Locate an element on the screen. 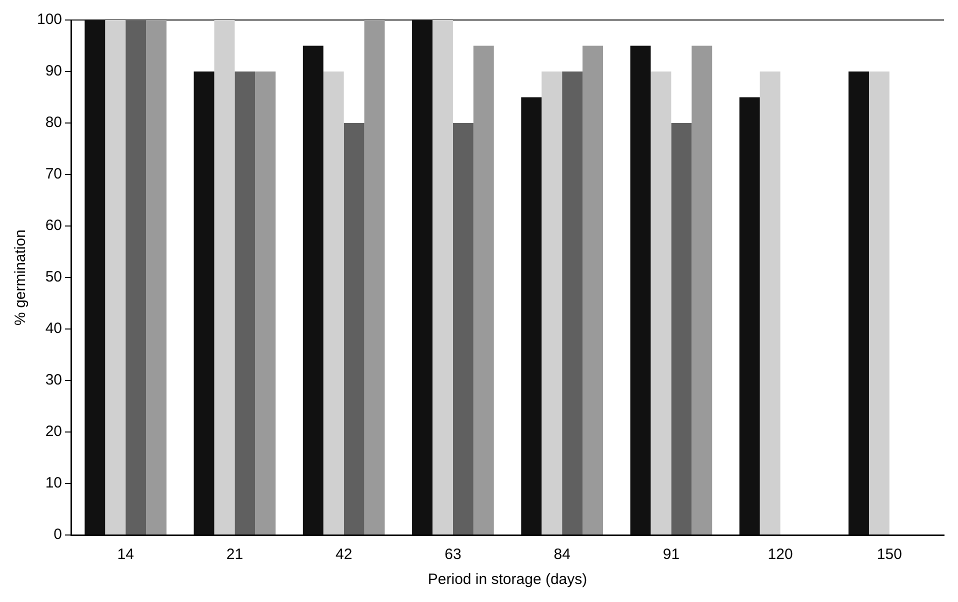  y-tick-label: 100 is located at coordinates (49, 19).